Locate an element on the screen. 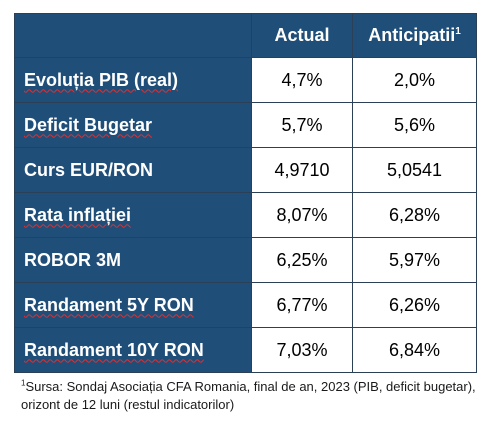  cell-anticipatii: 5,6% is located at coordinates (414, 125).